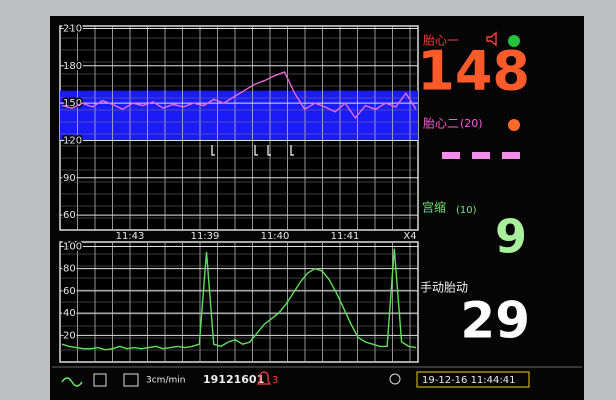 The image size is (616, 400). I want to click on y-tick-label: 80, so click(69, 269).